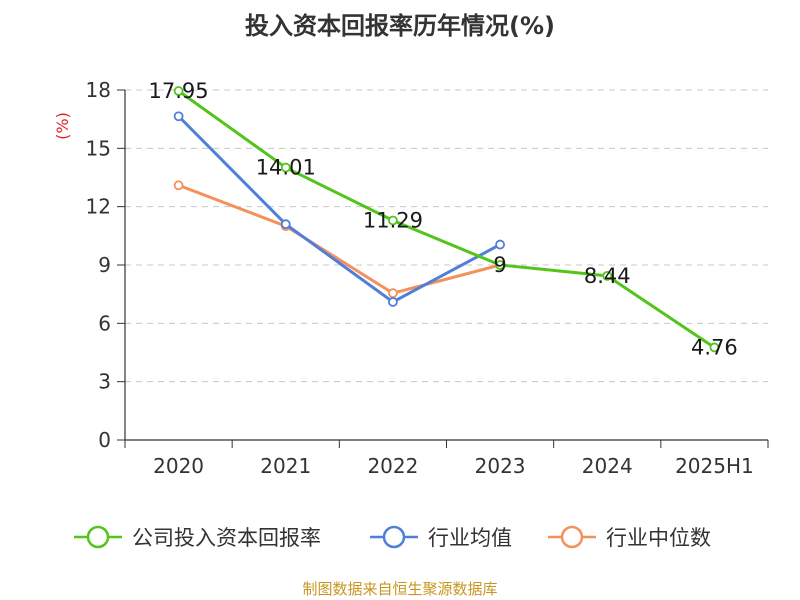  I want to click on x-tick-label: 2021, so click(285, 466).